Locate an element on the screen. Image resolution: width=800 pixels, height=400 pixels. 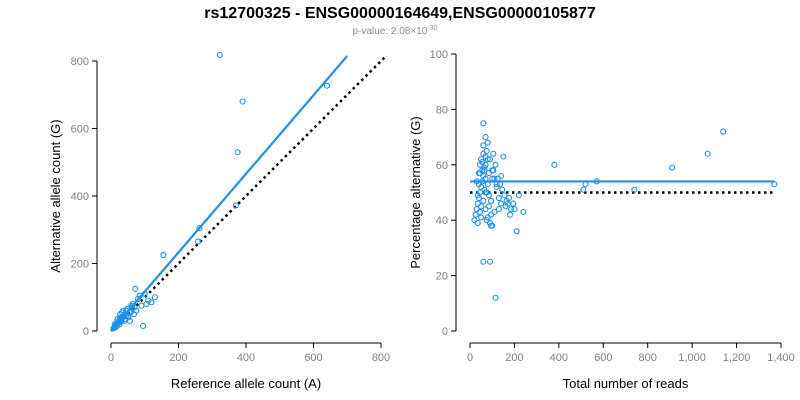
x-axis-ticks: 0 200 400 600 800 is located at coordinates (249, 353).